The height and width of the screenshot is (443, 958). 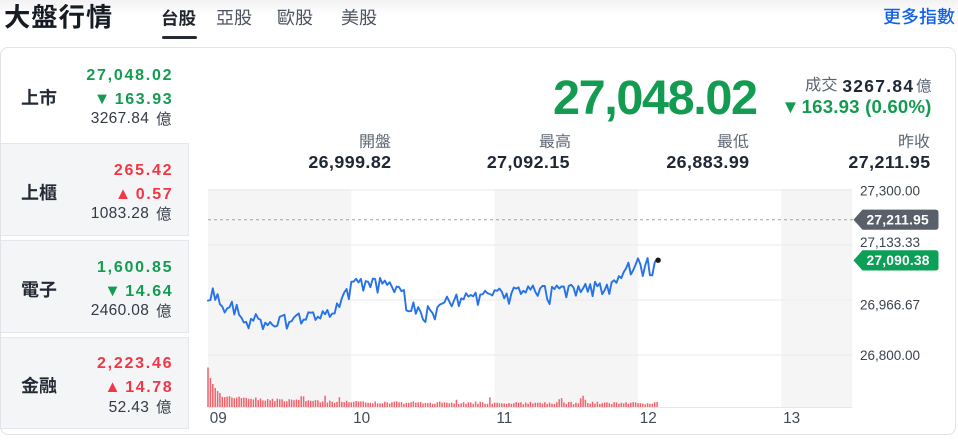 What do you see at coordinates (898, 260) in the screenshot?
I see `svg-text: 27,090.38` at bounding box center [898, 260].